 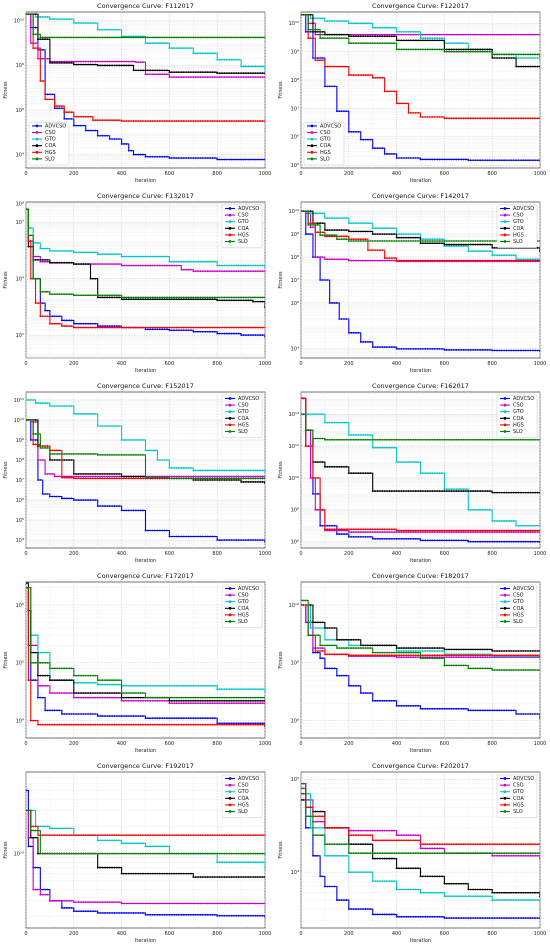 I want to click on y-tick-label: 10¹⁰, so click(x=294, y=479).